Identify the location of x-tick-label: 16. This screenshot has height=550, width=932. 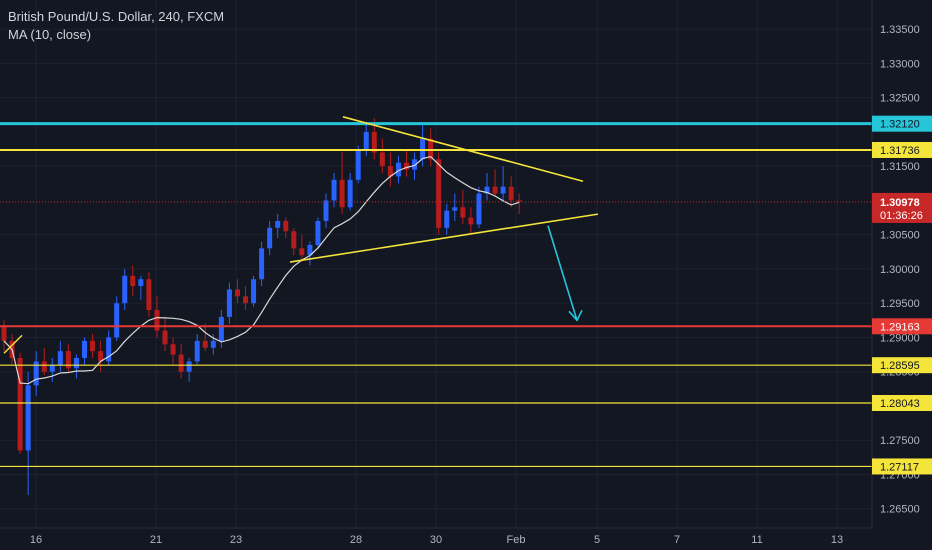
(36, 540).